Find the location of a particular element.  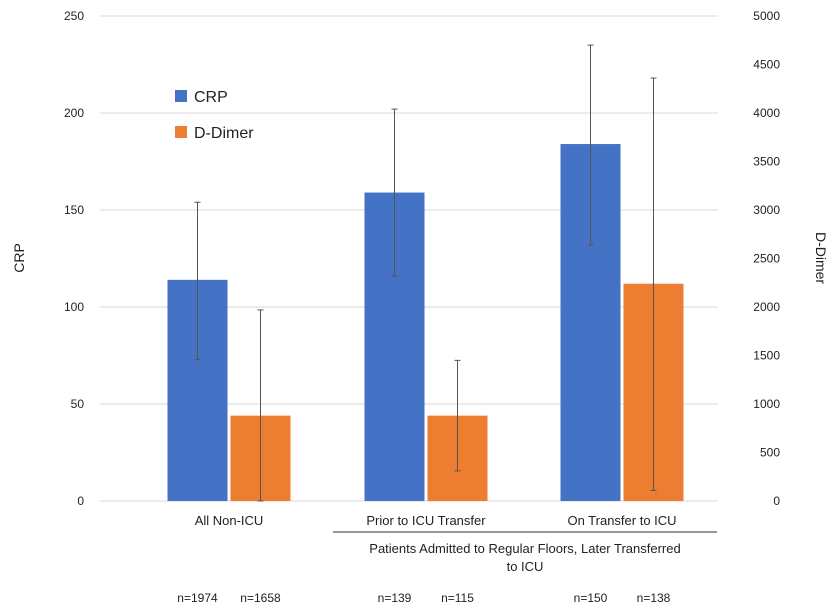

right-axis-ticks: 0 500 1000 1500 2000 2500 3000 3500 4000 4500 5000 is located at coordinates (766, 258).